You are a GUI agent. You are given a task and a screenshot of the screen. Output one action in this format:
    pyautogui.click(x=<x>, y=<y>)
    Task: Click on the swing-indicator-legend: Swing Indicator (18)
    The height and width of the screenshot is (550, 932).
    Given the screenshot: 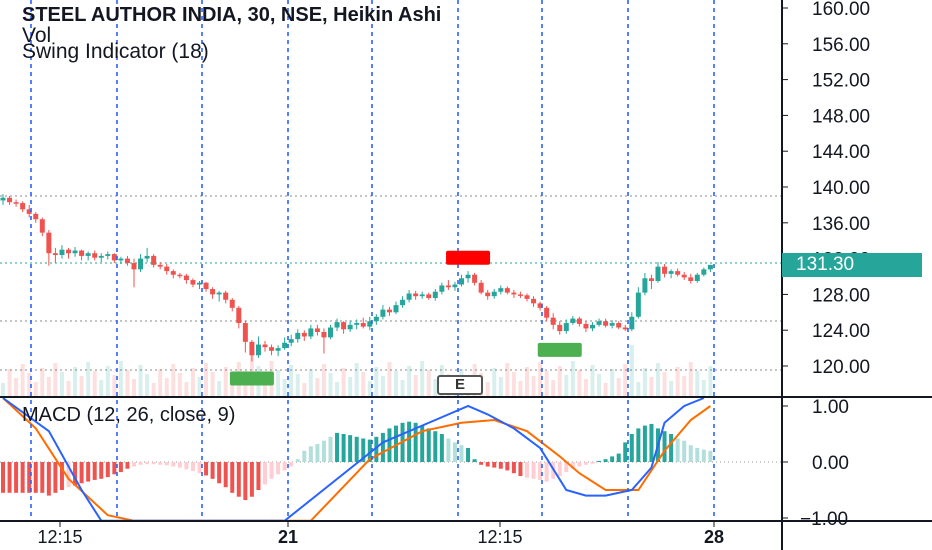 What is the action you would take?
    pyautogui.click(x=115, y=51)
    